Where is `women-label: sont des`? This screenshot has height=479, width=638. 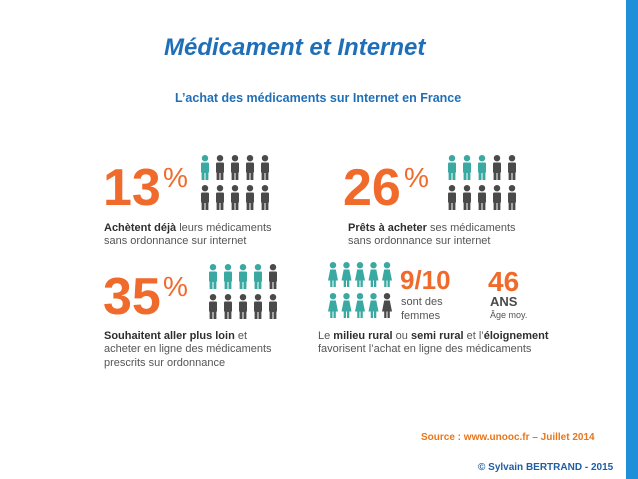
women-label: sont des is located at coordinates (422, 302).